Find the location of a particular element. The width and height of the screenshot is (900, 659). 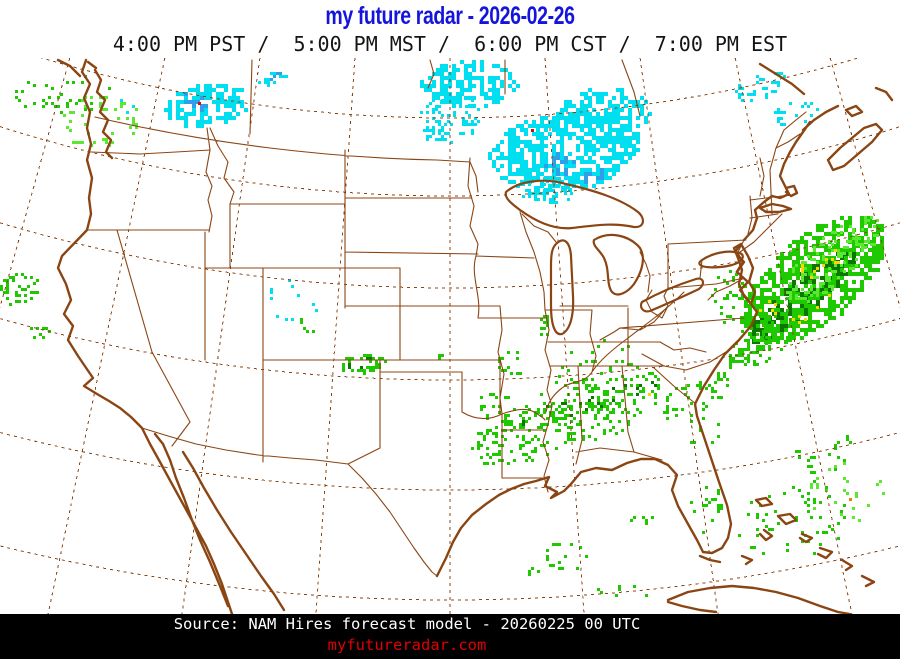

radar-blob-mississippi-streaks is located at coordinates (564, 406).